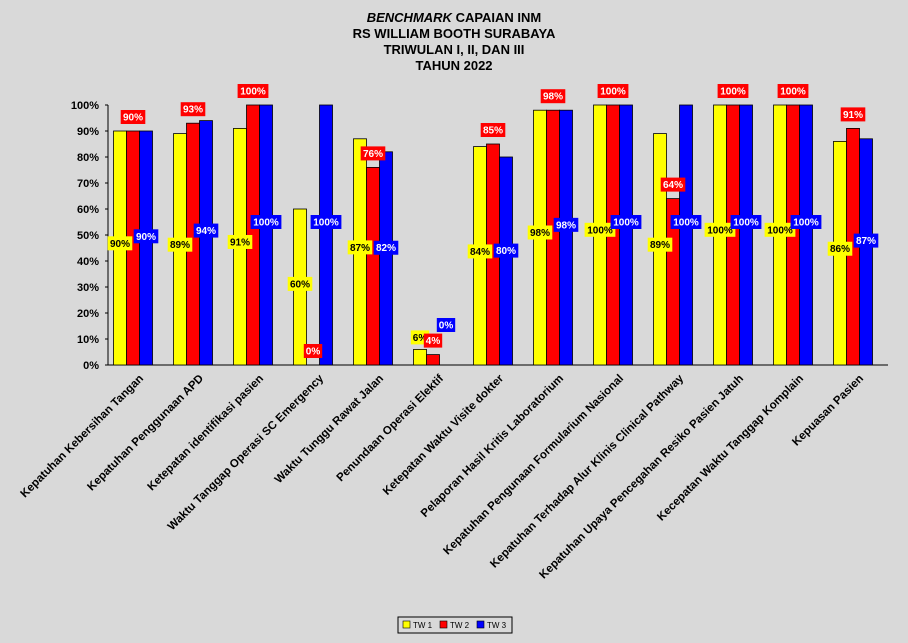  I want to click on y-tick-label: 100%, so click(85, 106).